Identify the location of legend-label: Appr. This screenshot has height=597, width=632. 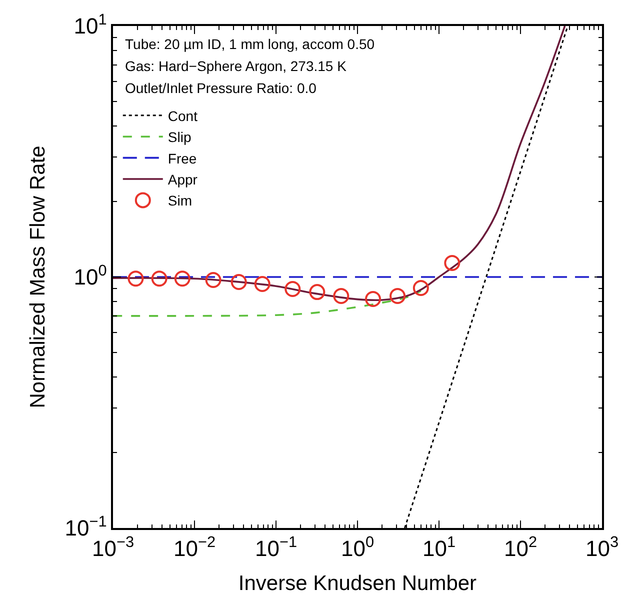
(183, 179).